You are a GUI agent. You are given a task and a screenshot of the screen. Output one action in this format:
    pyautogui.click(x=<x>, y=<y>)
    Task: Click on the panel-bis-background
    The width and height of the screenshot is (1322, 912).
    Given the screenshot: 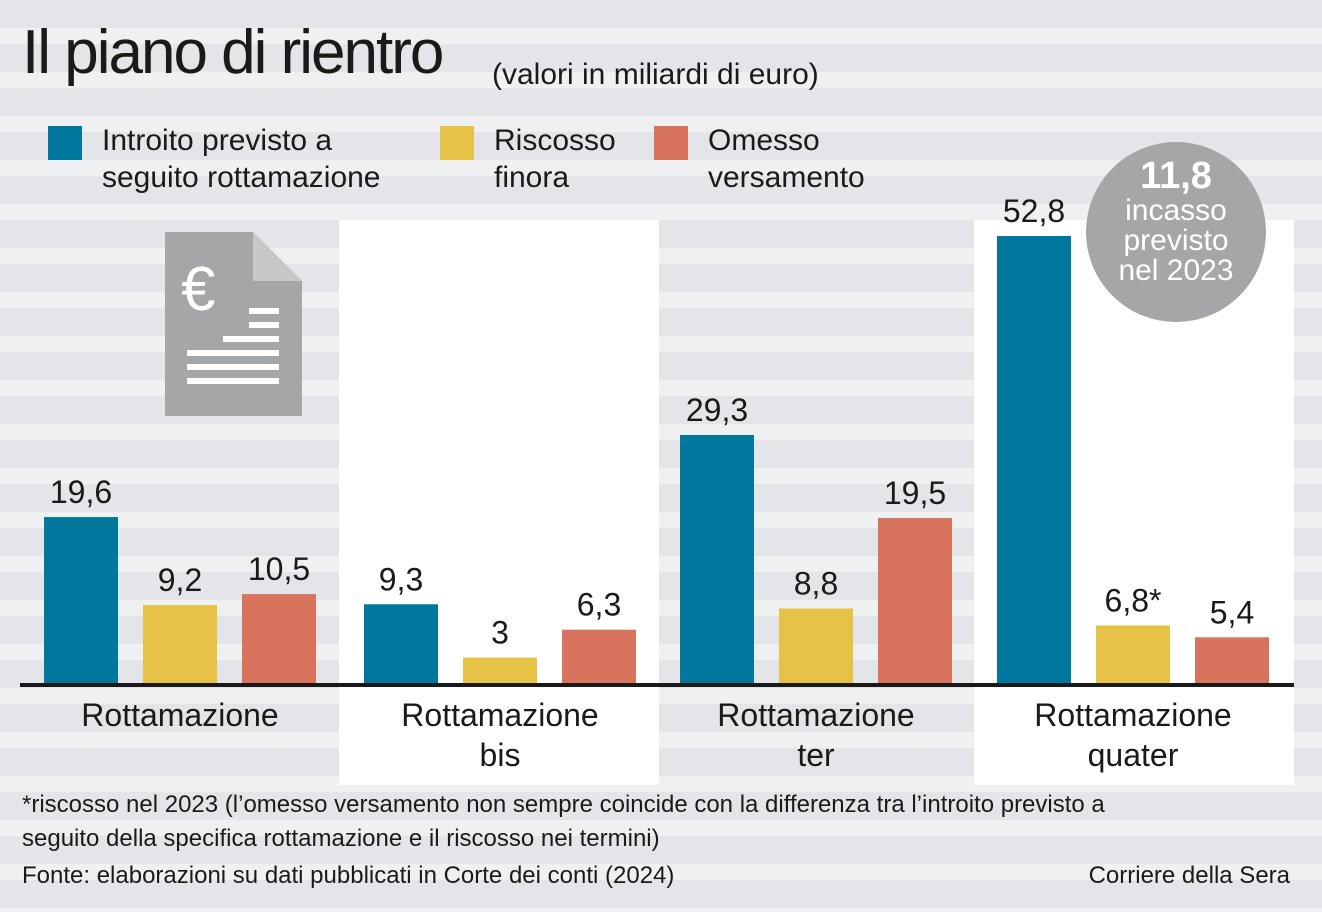 What is the action you would take?
    pyautogui.click(x=499, y=502)
    